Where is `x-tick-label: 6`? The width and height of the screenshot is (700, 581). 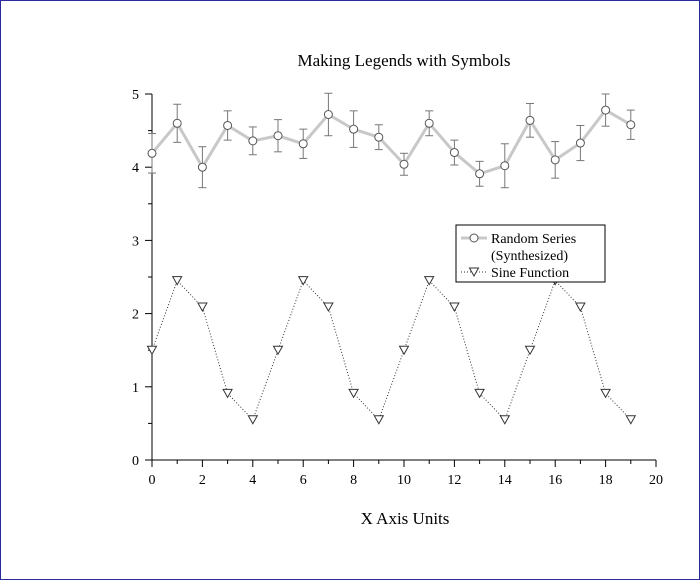
x-tick-label: 6 is located at coordinates (303, 480).